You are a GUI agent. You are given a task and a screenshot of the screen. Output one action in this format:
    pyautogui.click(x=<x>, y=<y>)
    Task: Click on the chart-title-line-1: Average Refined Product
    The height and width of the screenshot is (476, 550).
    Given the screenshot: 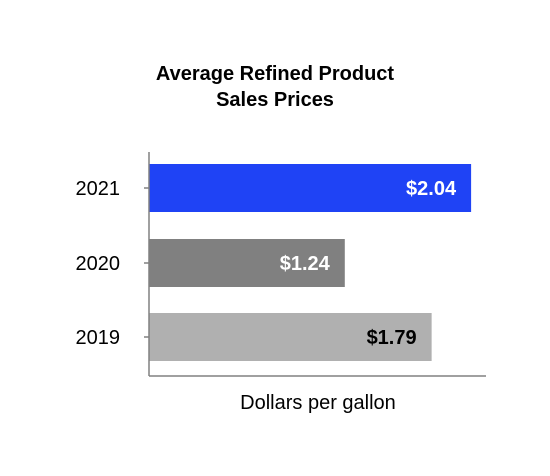 What is the action you would take?
    pyautogui.click(x=275, y=74)
    